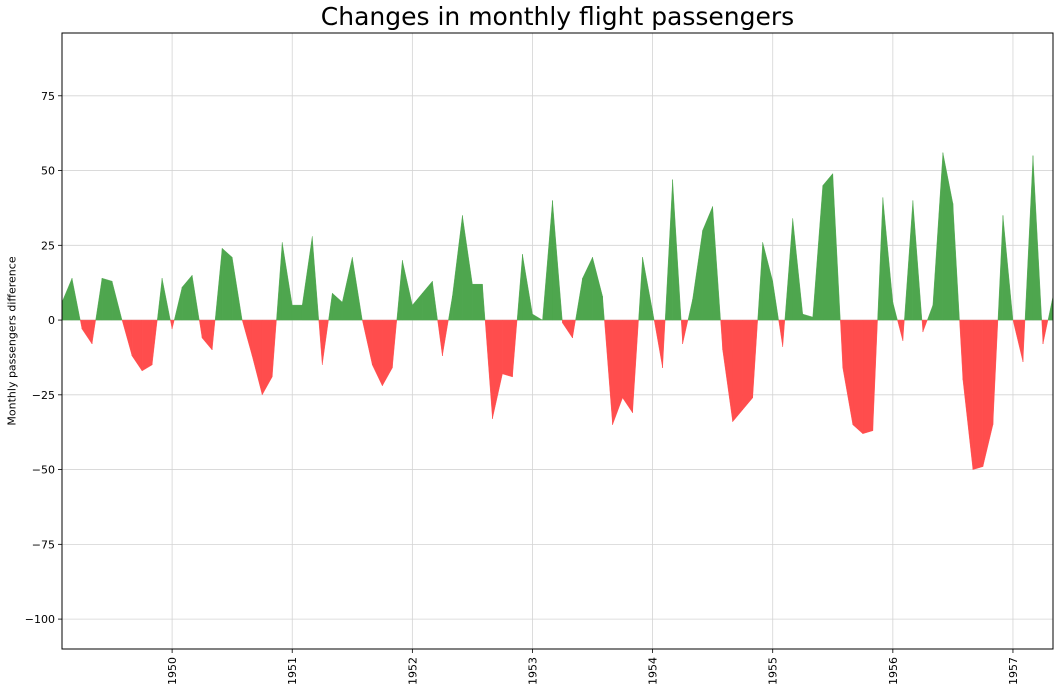 Image resolution: width=1060 pixels, height=689 pixels. I want to click on x-tick-label: 1956, so click(893, 671).